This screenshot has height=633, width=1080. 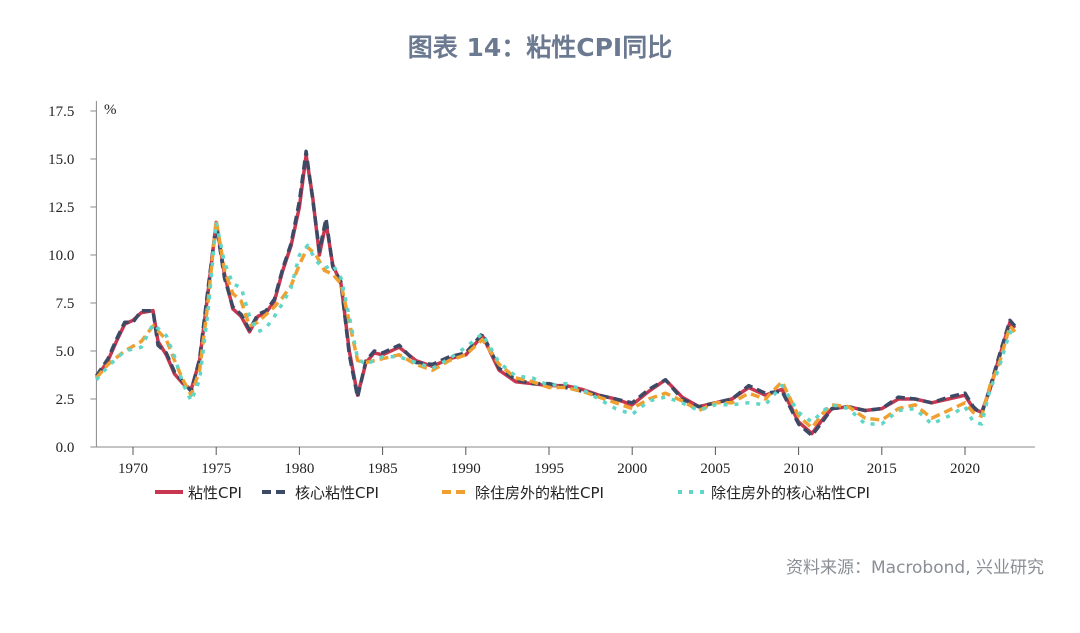 I want to click on legend-label: 核心粘性CPI, so click(x=337, y=493).